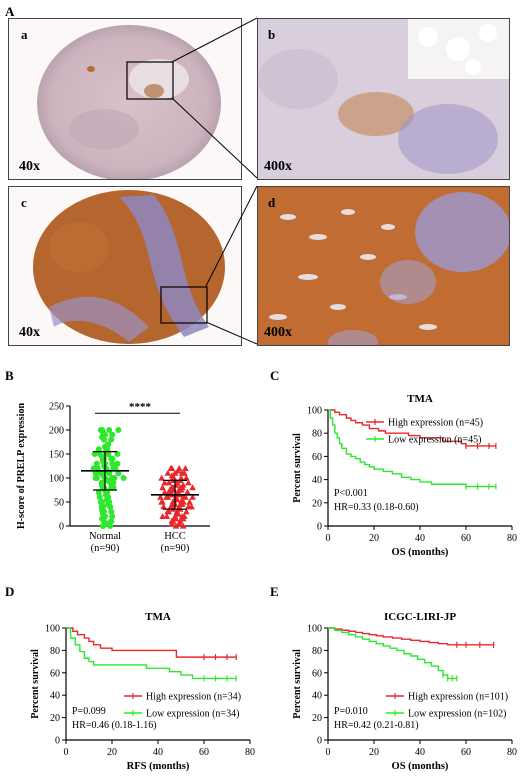 This screenshot has width=520, height=777. I want to click on micrograph-d-400x: d 400x, so click(383, 266).